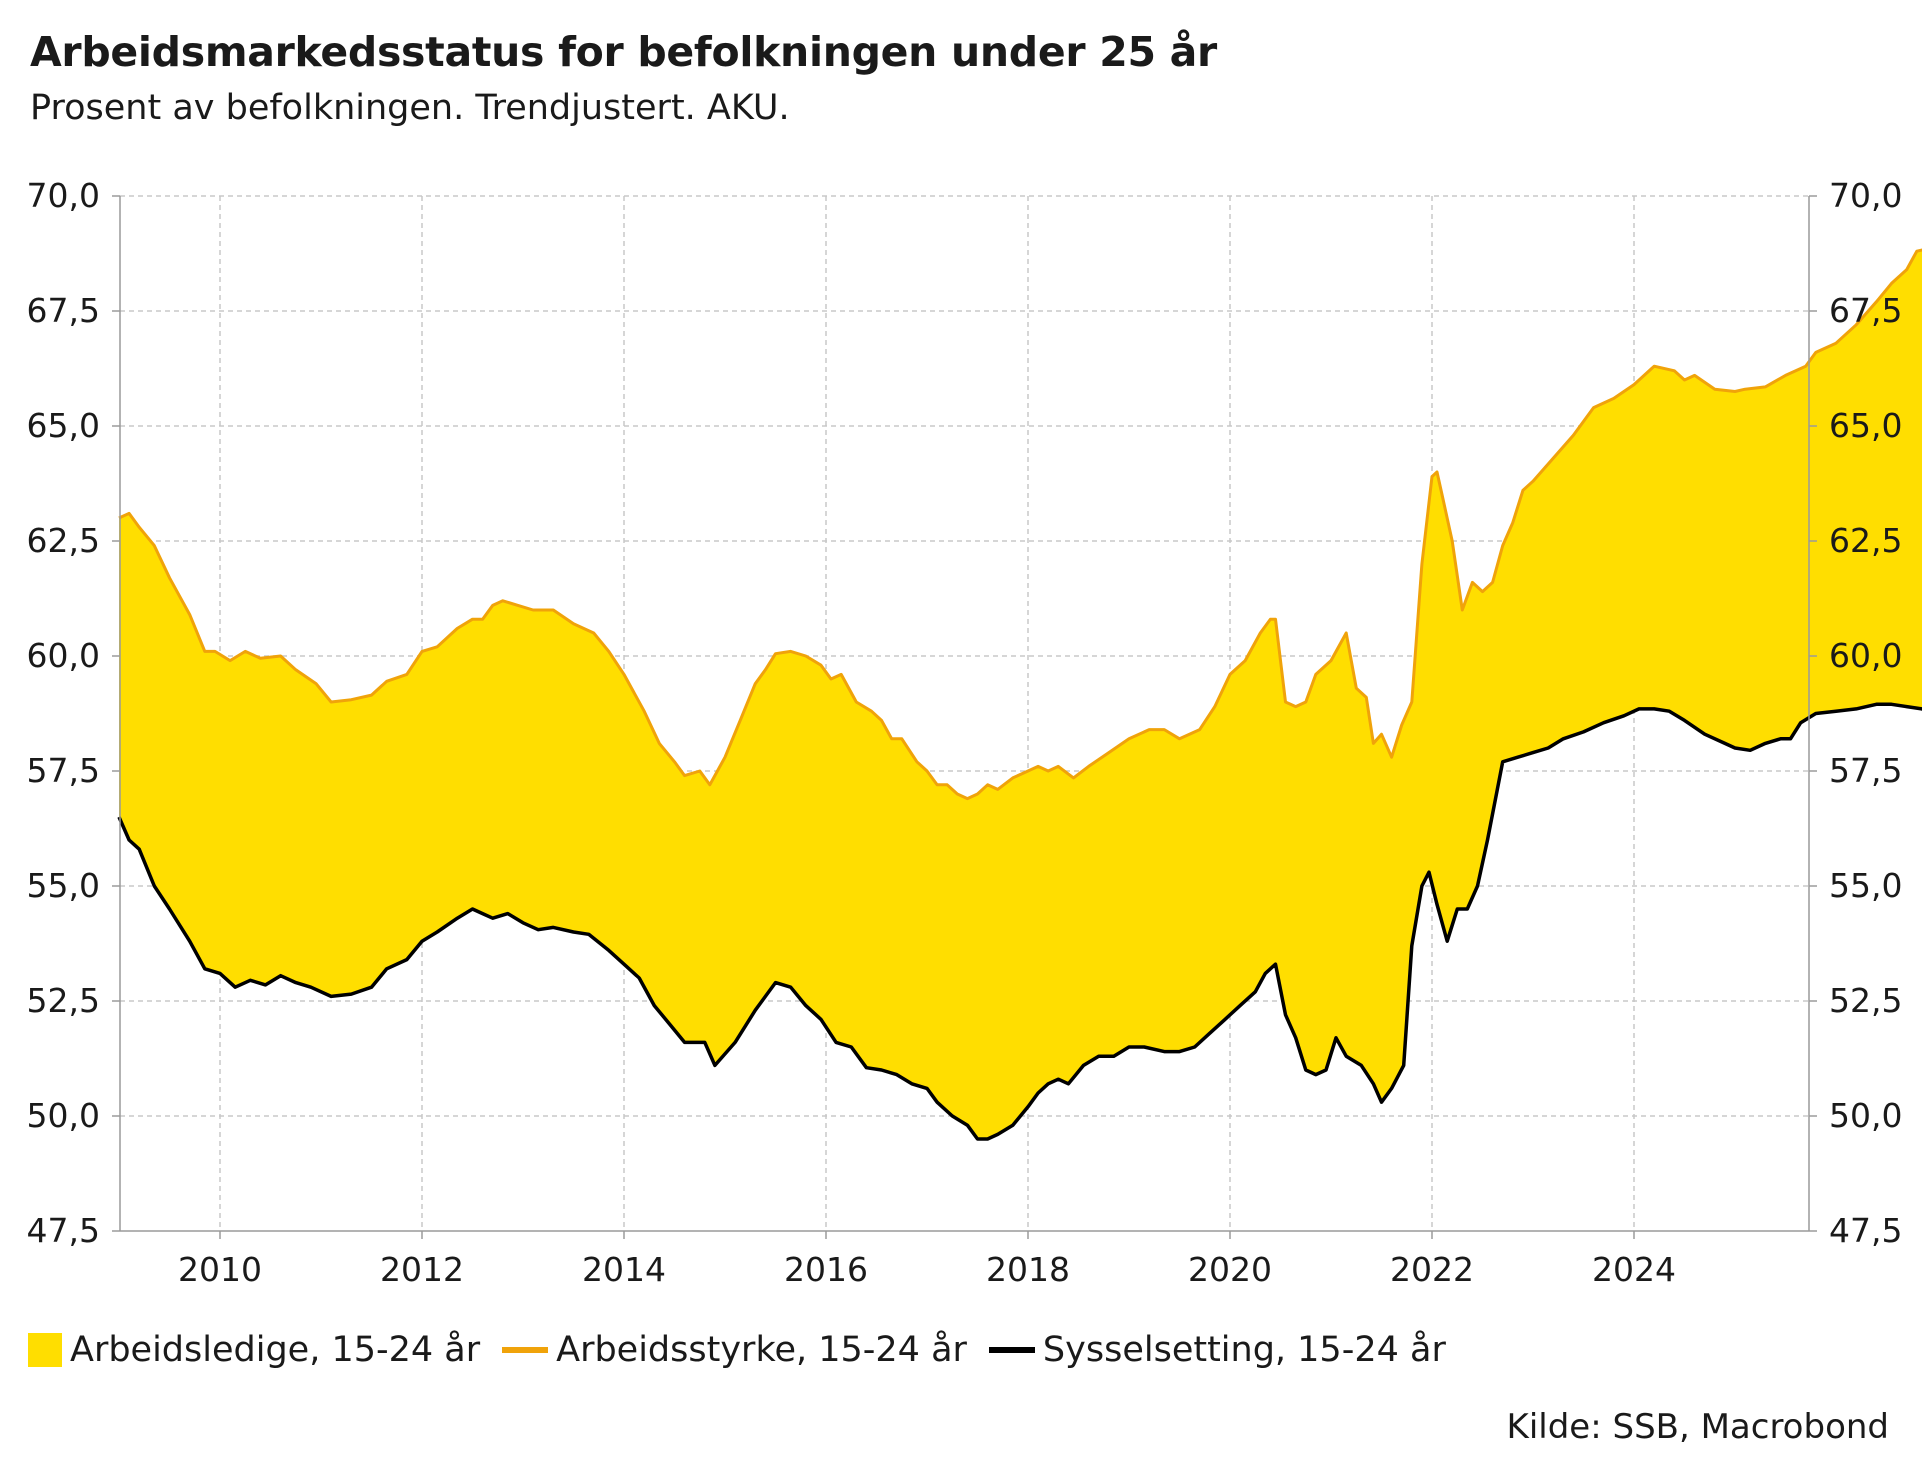 Image resolution: width=1922 pixels, height=1484 pixels. What do you see at coordinates (1244, 1350) in the screenshot?
I see `legend-label-employment: Sysselsetting, 15-24 år` at bounding box center [1244, 1350].